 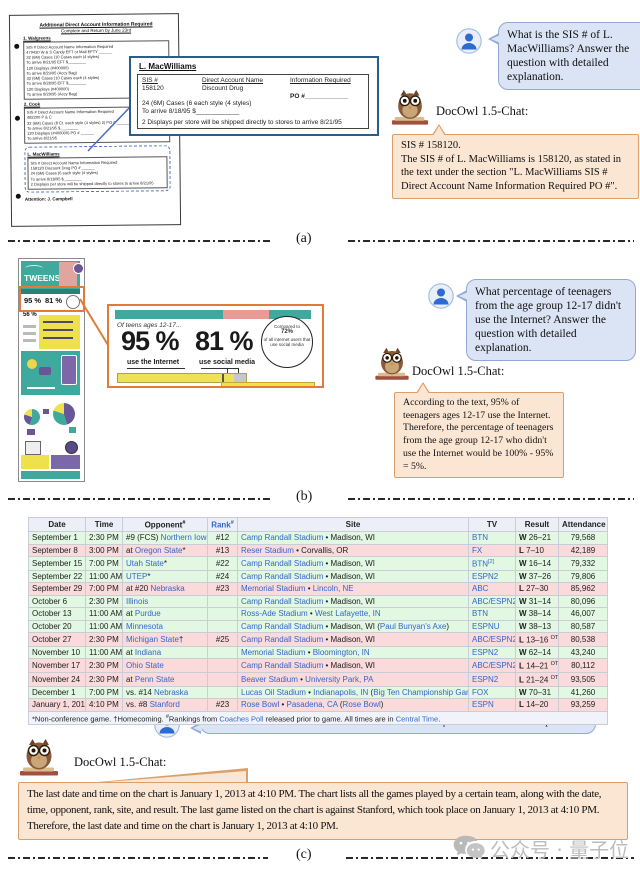 What do you see at coordinates (267, 550) in the screenshot?
I see `link: Reser Stadium` at bounding box center [267, 550].